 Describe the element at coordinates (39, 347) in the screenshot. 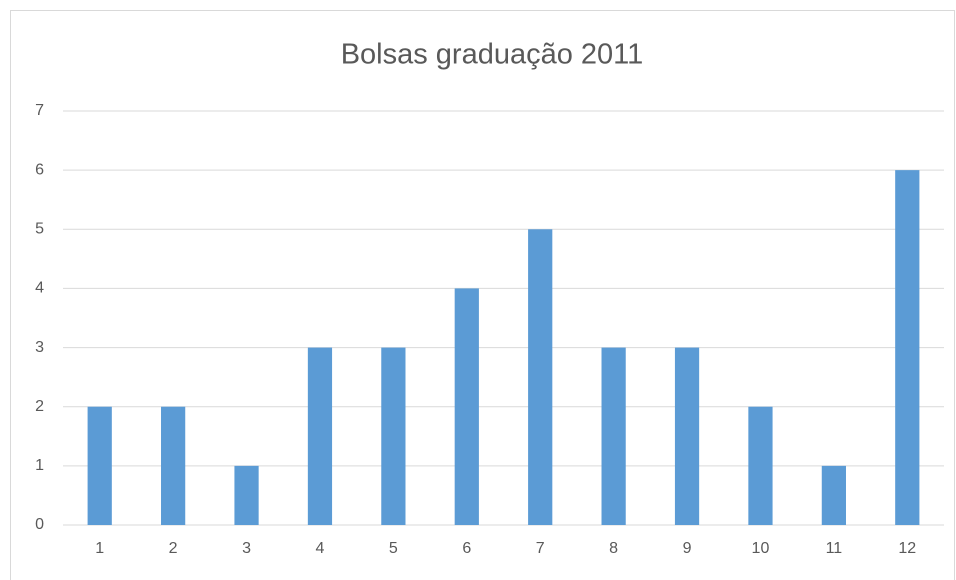

I see `y-tick-label: 3` at that location.